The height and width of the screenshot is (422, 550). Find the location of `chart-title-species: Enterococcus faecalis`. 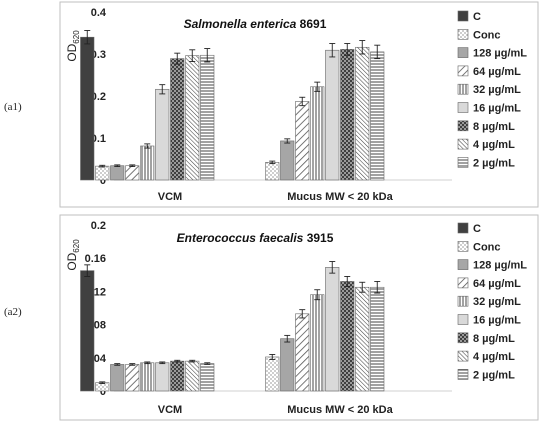

chart-title-species: Enterococcus faecalis is located at coordinates (240, 238).